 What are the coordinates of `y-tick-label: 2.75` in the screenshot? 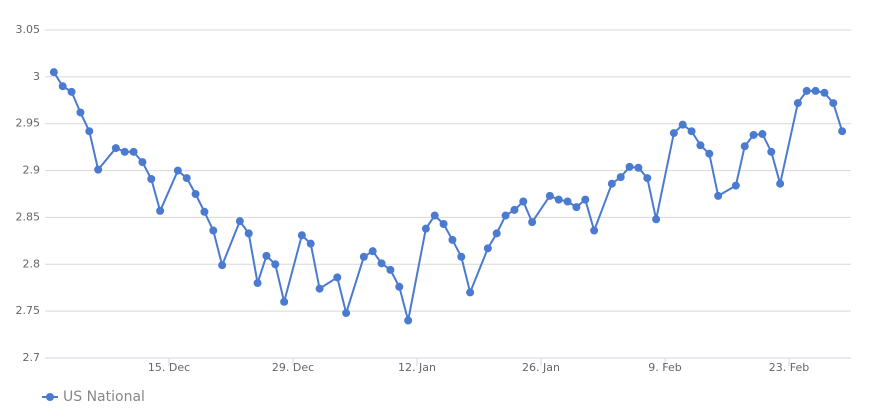 It's located at (28, 310).